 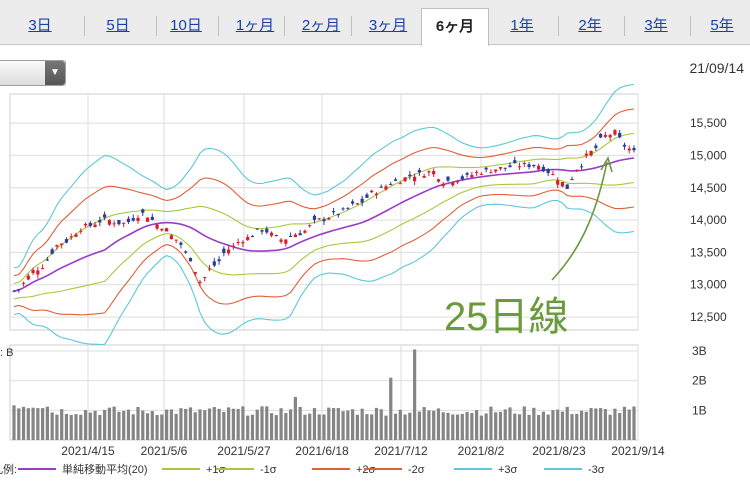 What do you see at coordinates (186, 25) in the screenshot?
I see `tab-3: 10日` at bounding box center [186, 25].